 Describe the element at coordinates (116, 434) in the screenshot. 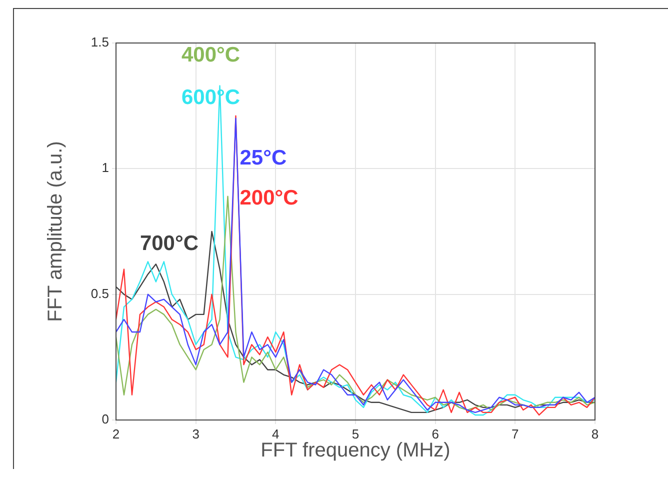

I see `x-tick-label: 2` at that location.